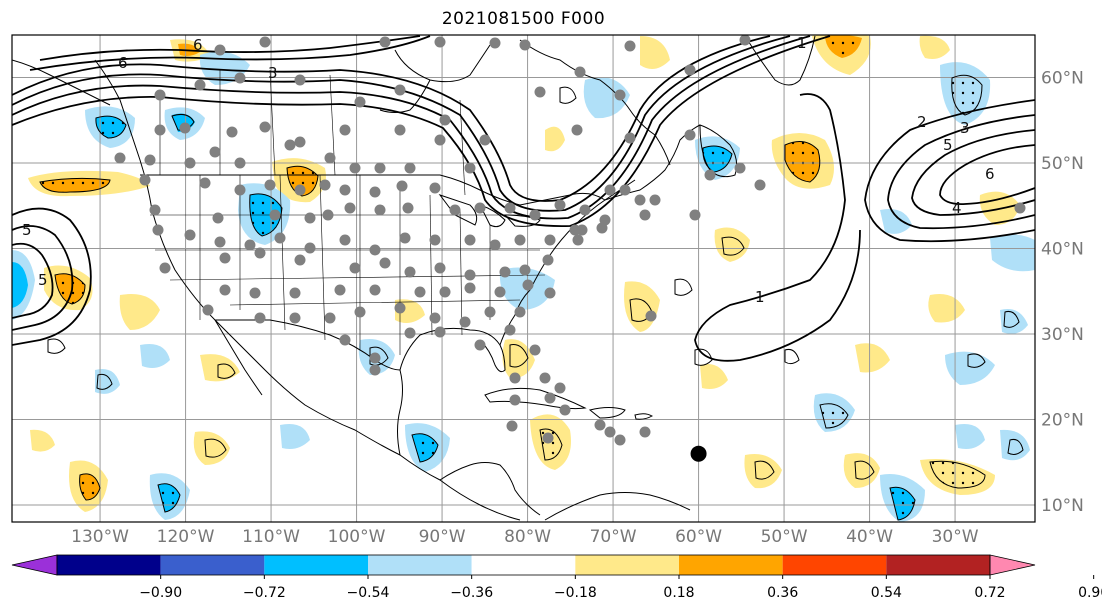 This screenshot has width=1102, height=613. I want to click on contour-label: 6, so click(123, 63).